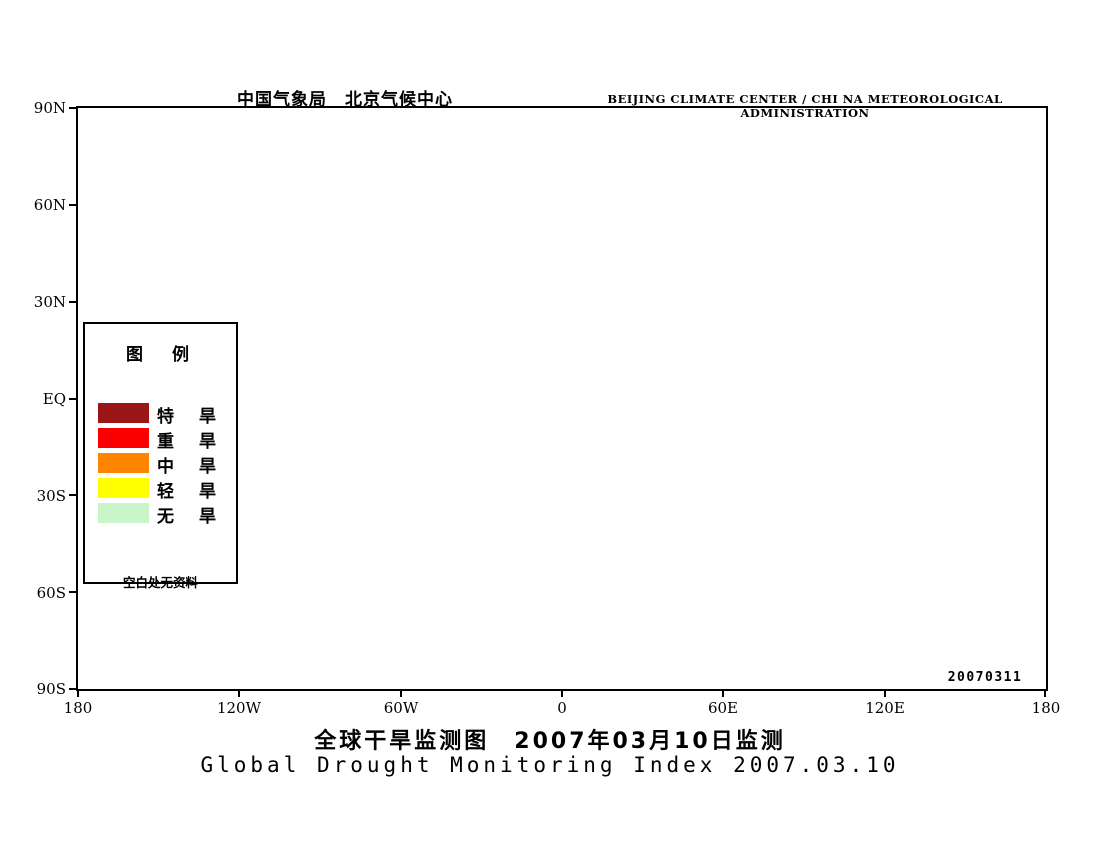 The image size is (1100, 850). Describe the element at coordinates (188, 442) in the screenshot. I see `legend-label-severe-drought: 重 旱` at that location.